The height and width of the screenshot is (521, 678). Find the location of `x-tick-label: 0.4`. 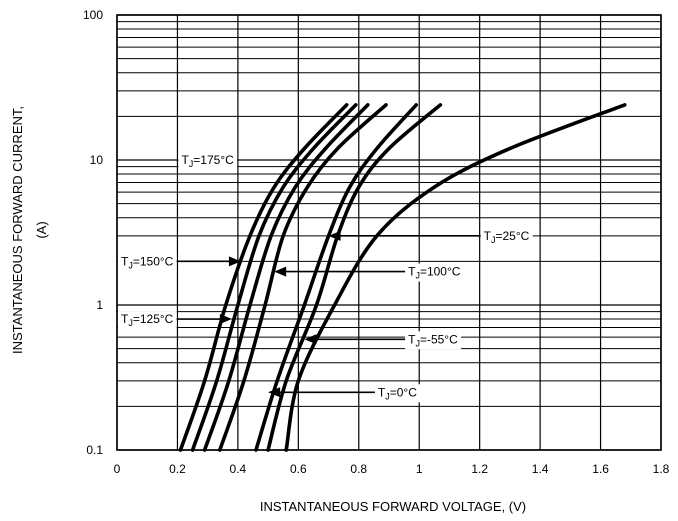

x-tick-label: 0.4 is located at coordinates (238, 469).